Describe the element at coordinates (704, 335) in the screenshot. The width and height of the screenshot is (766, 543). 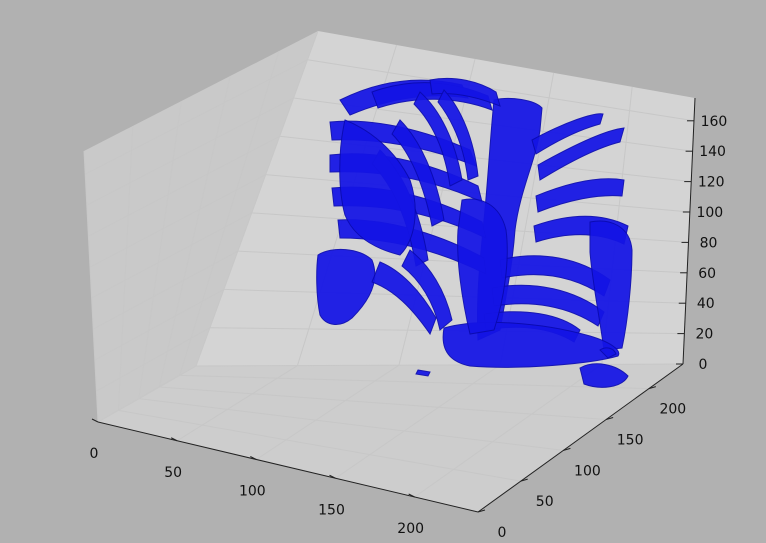
I see `z-tick-label: 20` at that location.